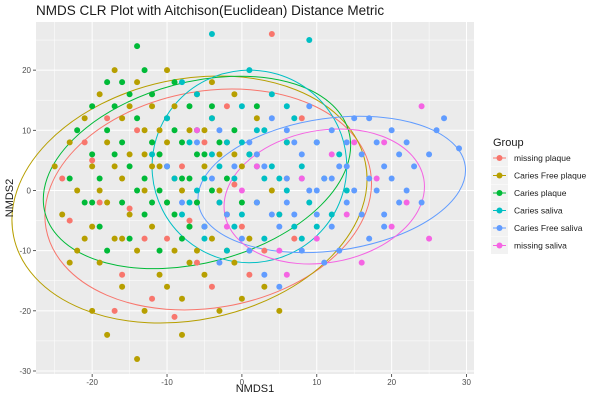  What do you see at coordinates (550, 176) in the screenshot?
I see `legend-label-caries-free-plaque: Caries Free plaque` at bounding box center [550, 176].